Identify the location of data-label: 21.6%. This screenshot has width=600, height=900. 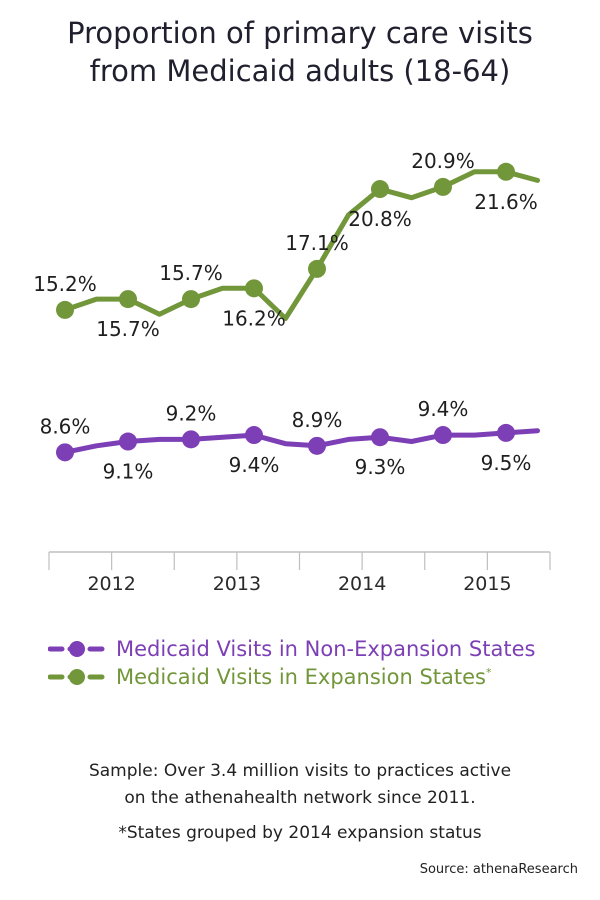
(506, 202).